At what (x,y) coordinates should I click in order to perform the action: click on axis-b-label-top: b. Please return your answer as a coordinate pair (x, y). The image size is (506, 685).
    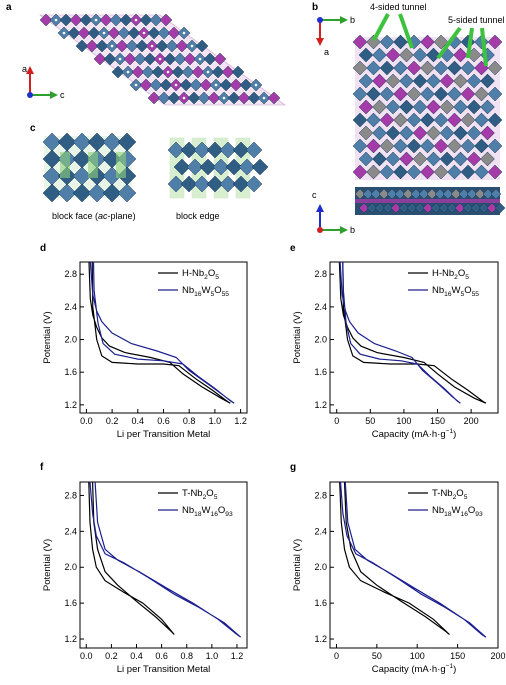
    Looking at the image, I should click on (352, 20).